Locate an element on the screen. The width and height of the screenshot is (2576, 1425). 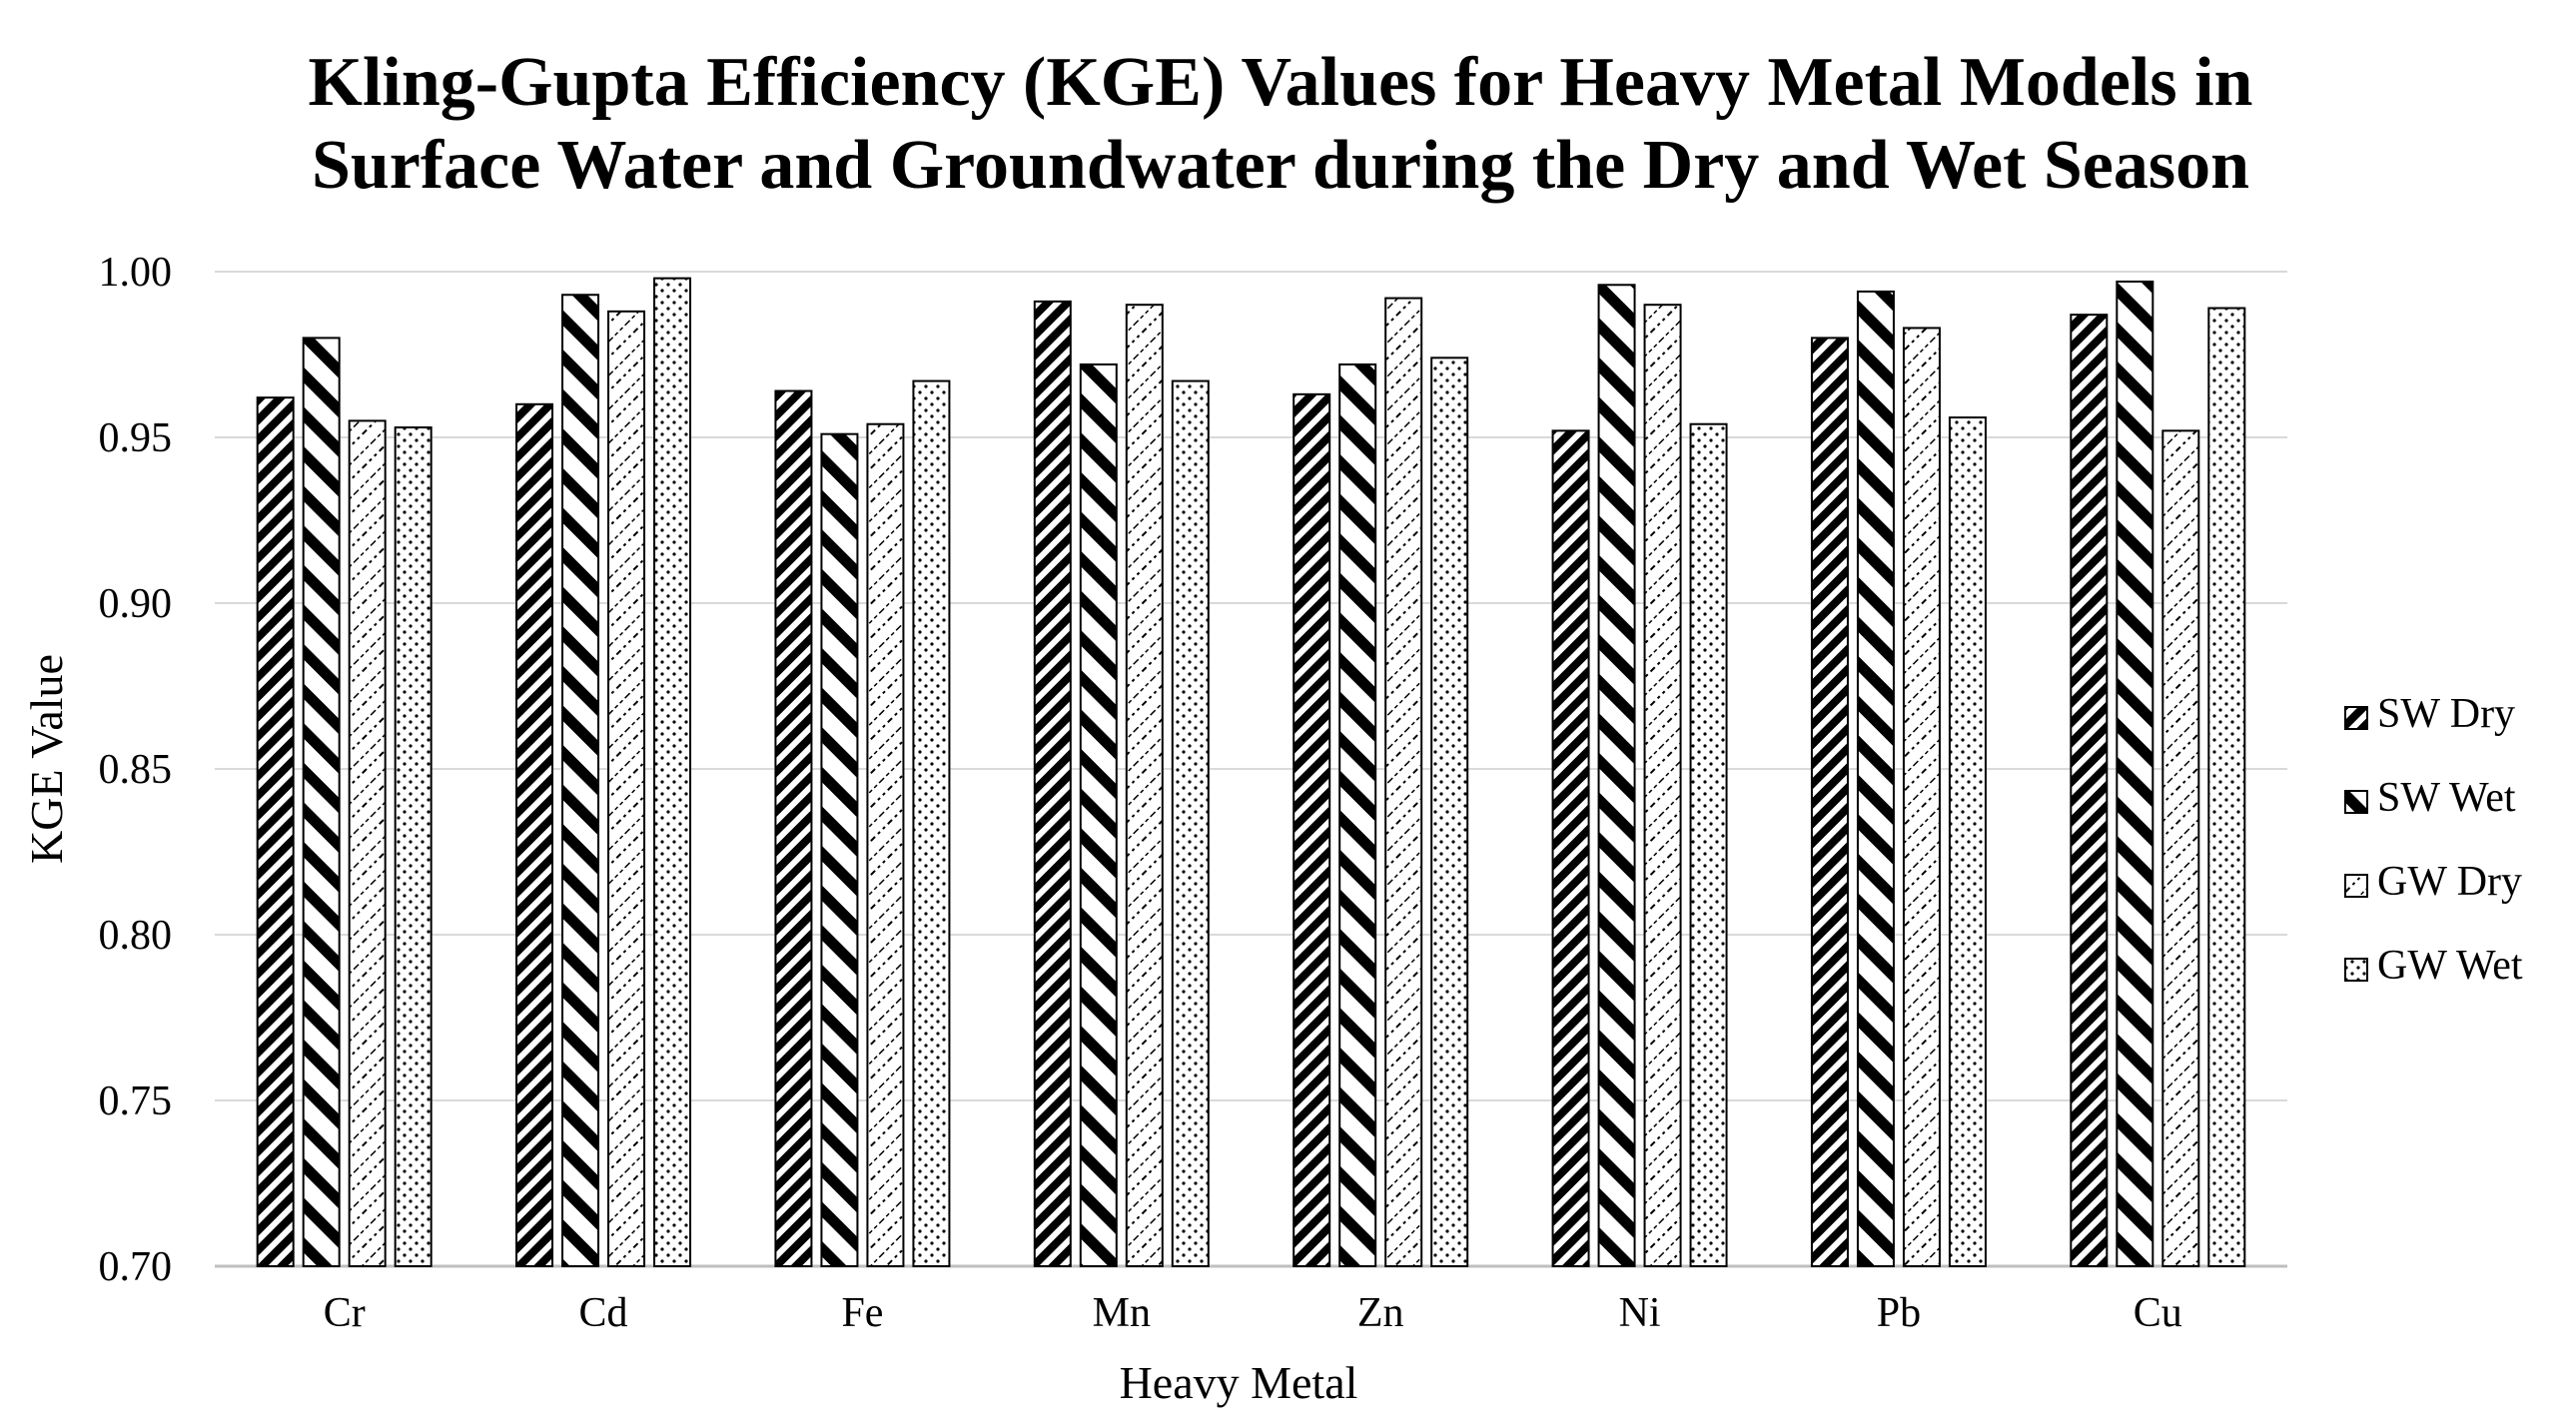
bar-cu-sw-dry is located at coordinates (2089, 791).